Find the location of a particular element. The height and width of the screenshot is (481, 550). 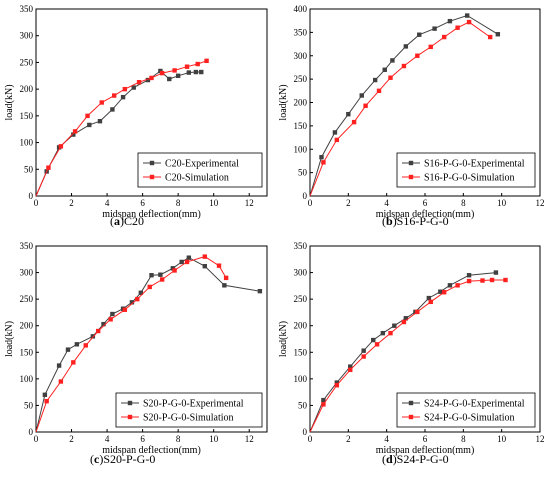

y-tick-label: 250 is located at coordinates (27, 299).